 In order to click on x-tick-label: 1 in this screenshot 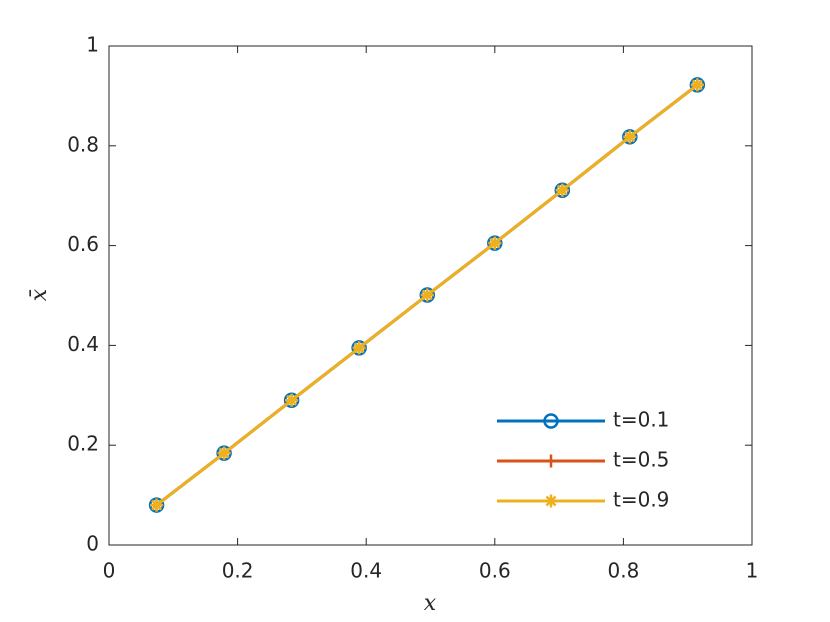, I will do `click(752, 571)`.